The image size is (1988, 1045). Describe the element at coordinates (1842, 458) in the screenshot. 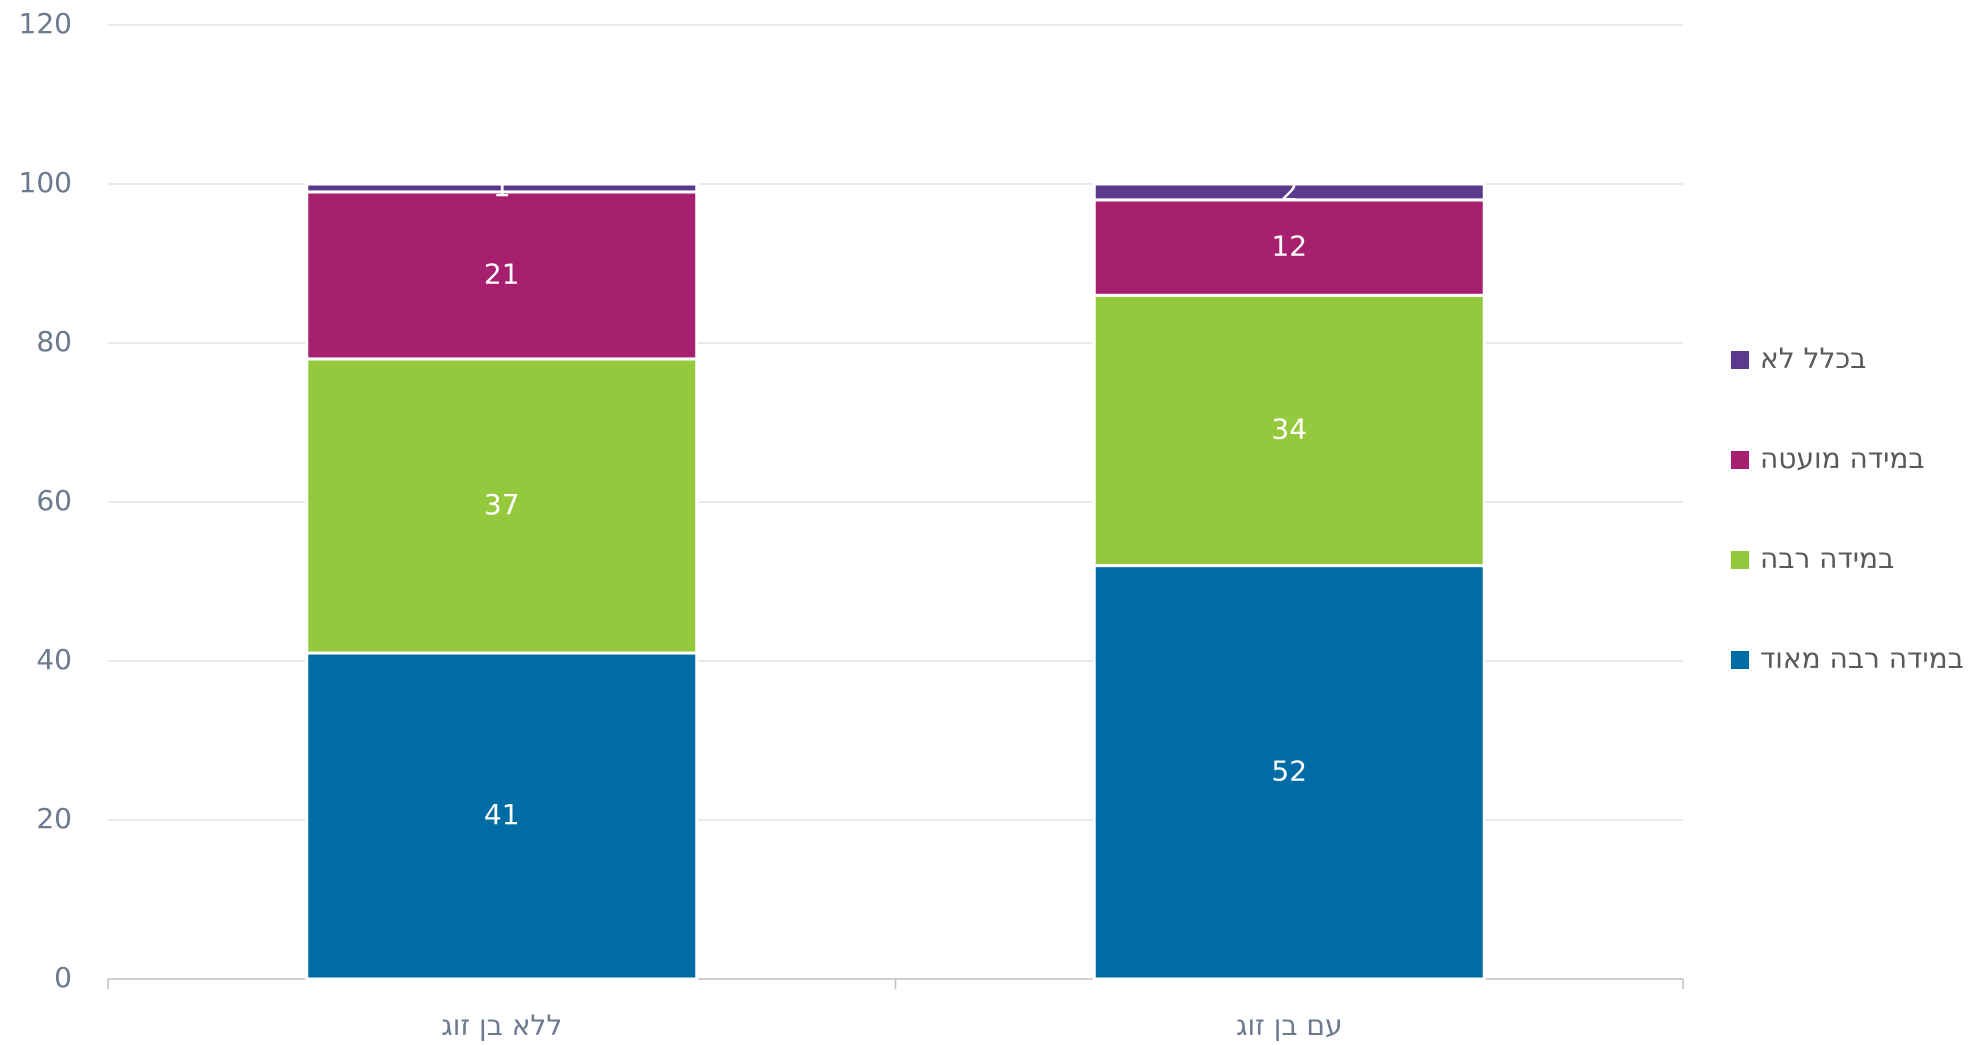

I see `legend-label: במידה מועטה` at that location.